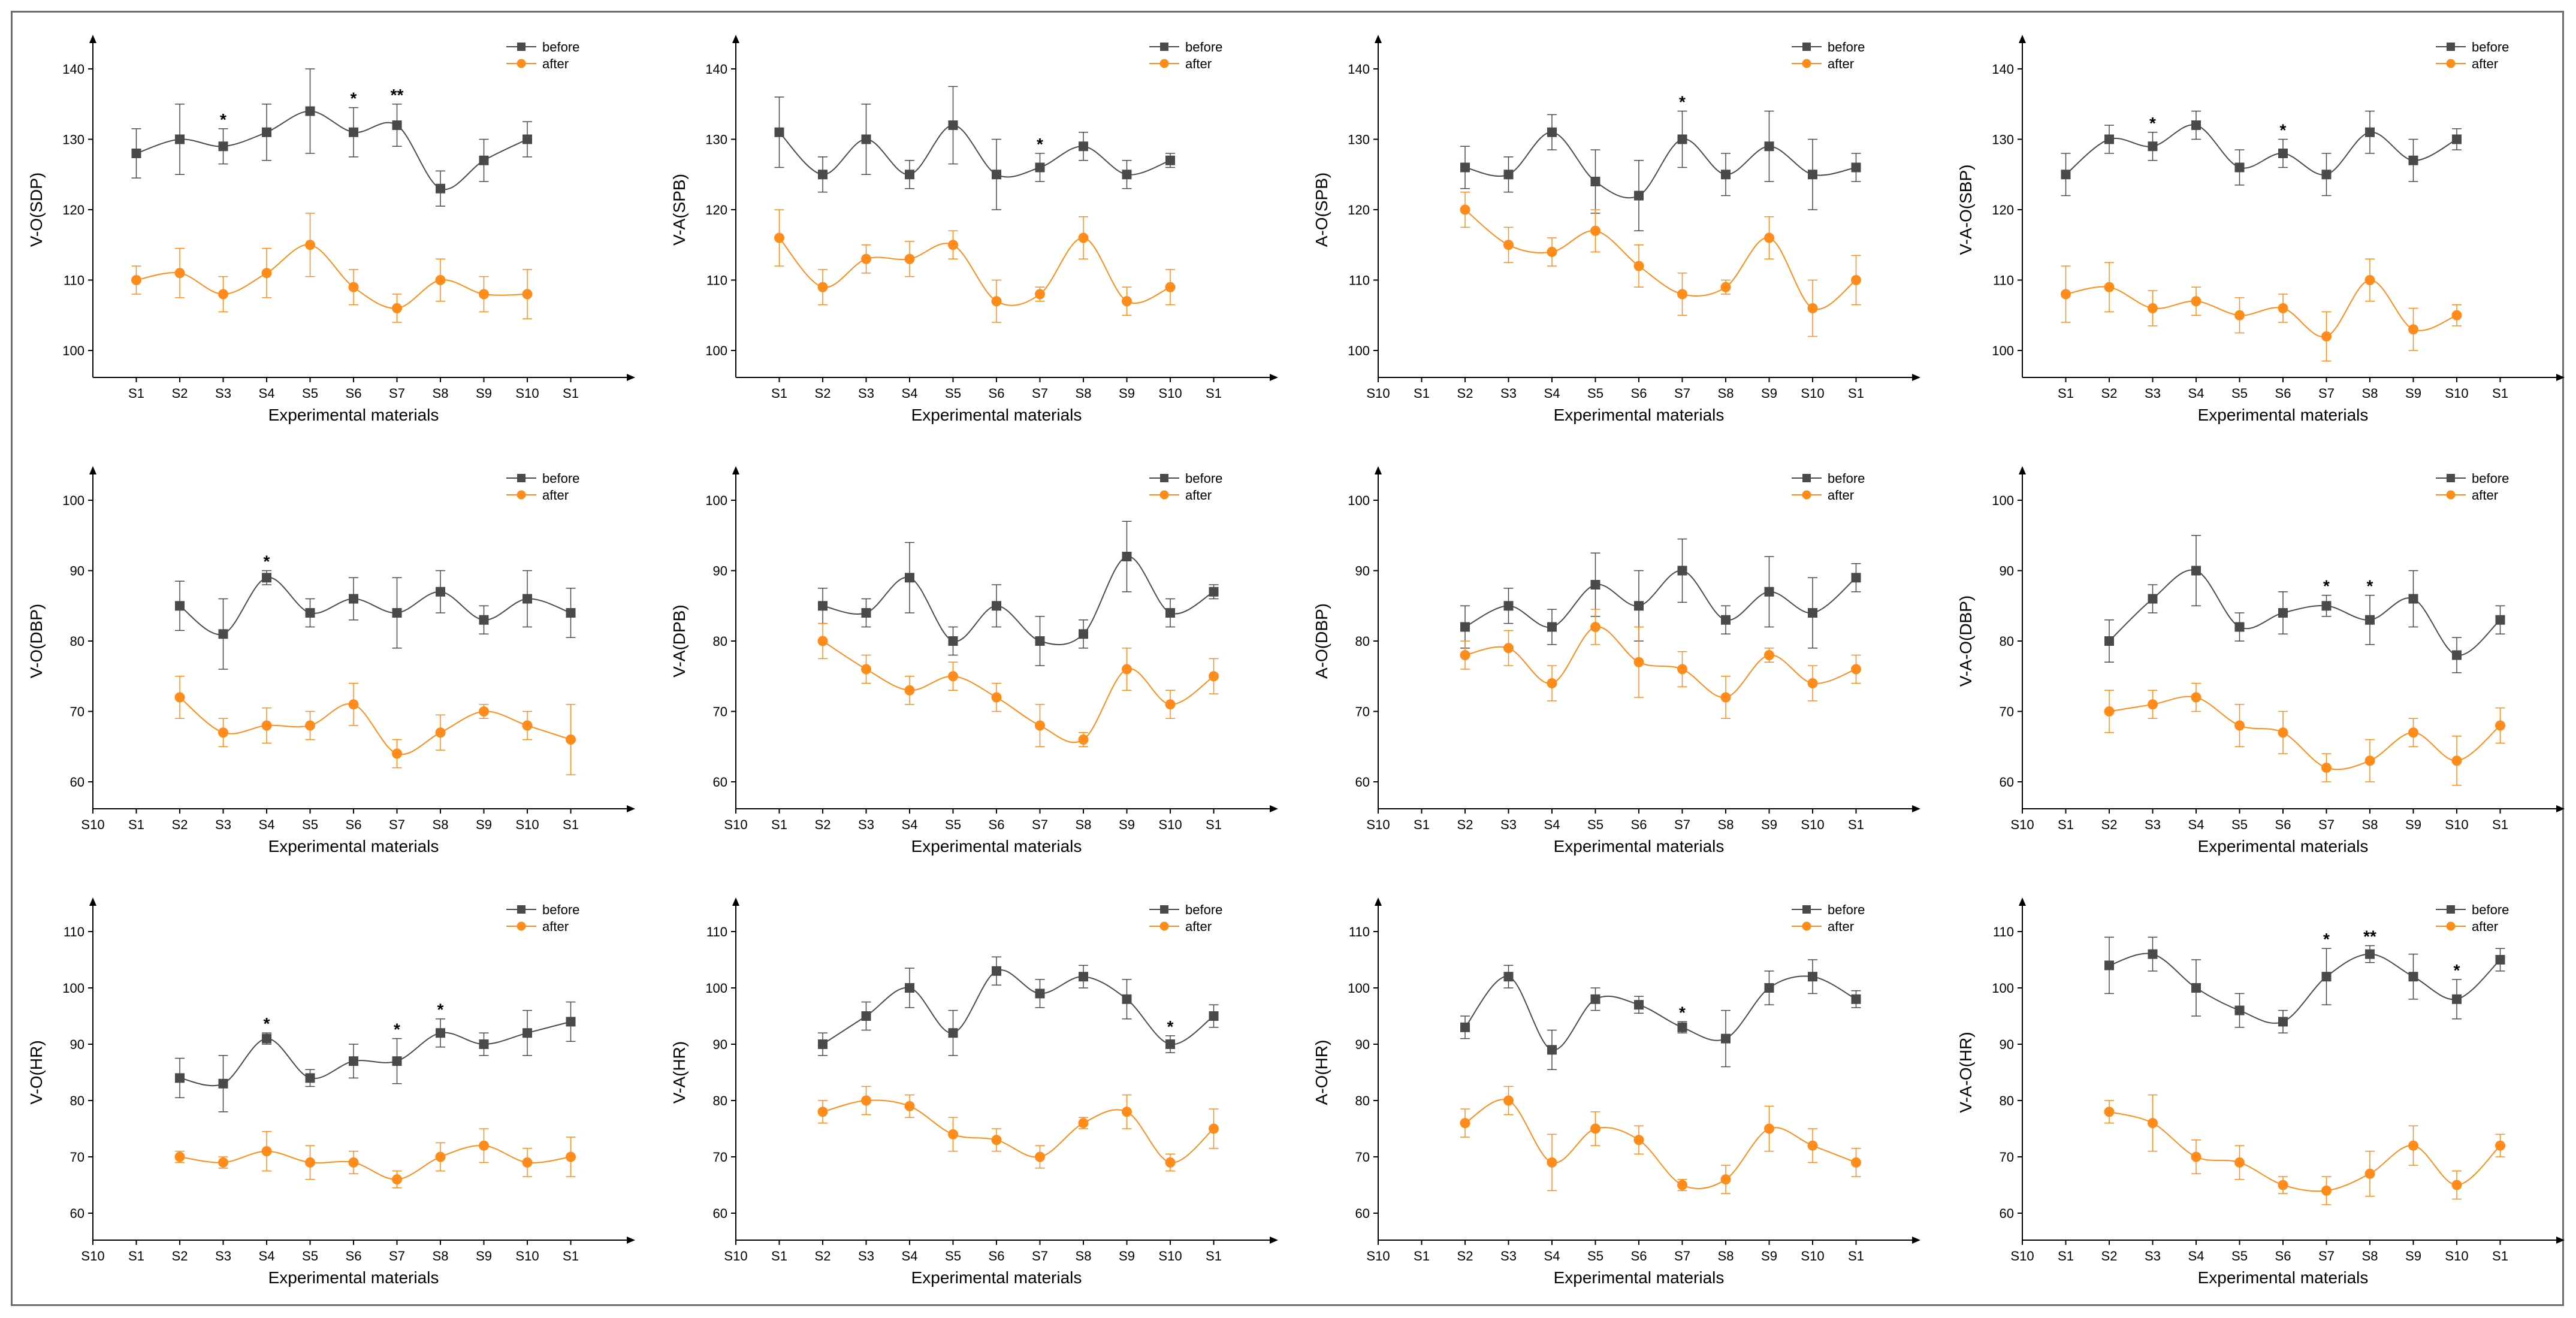  What do you see at coordinates (2007, 641) in the screenshot?
I see `y-tick-label: 80` at bounding box center [2007, 641].